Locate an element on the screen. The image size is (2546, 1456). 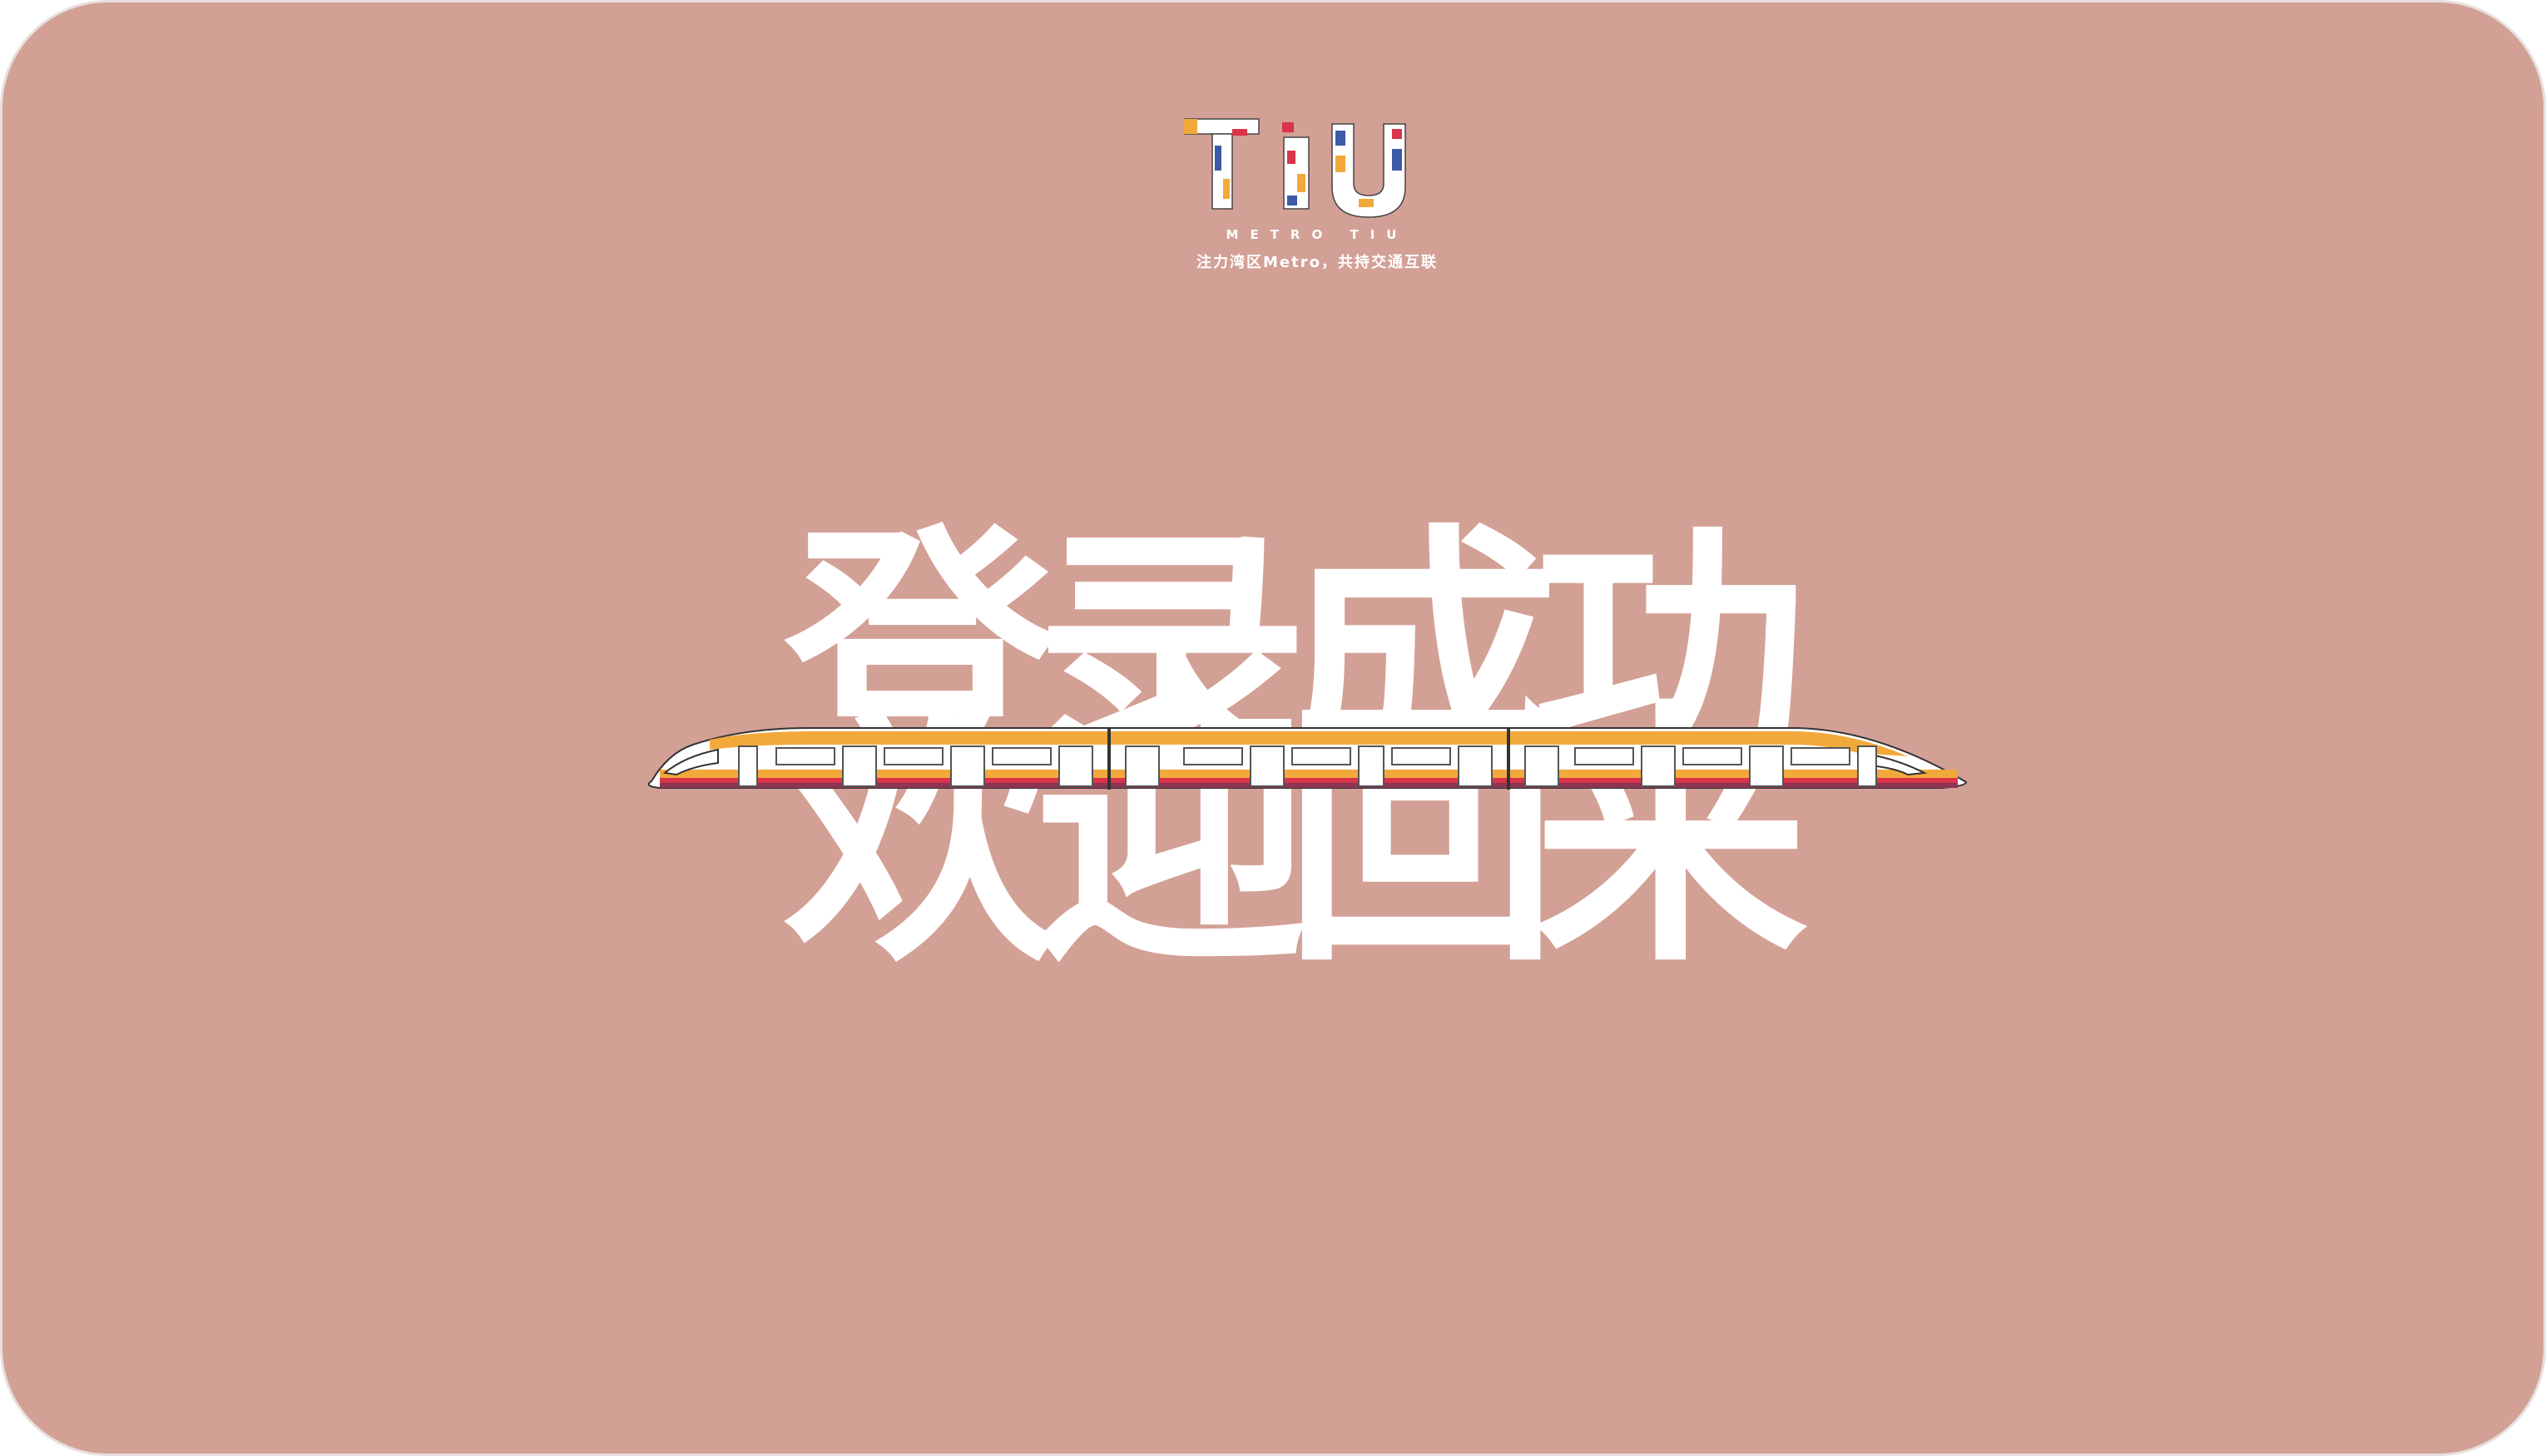
brand-slogan: 注力湾区Metro，共持交通互联 is located at coordinates (1317, 262).